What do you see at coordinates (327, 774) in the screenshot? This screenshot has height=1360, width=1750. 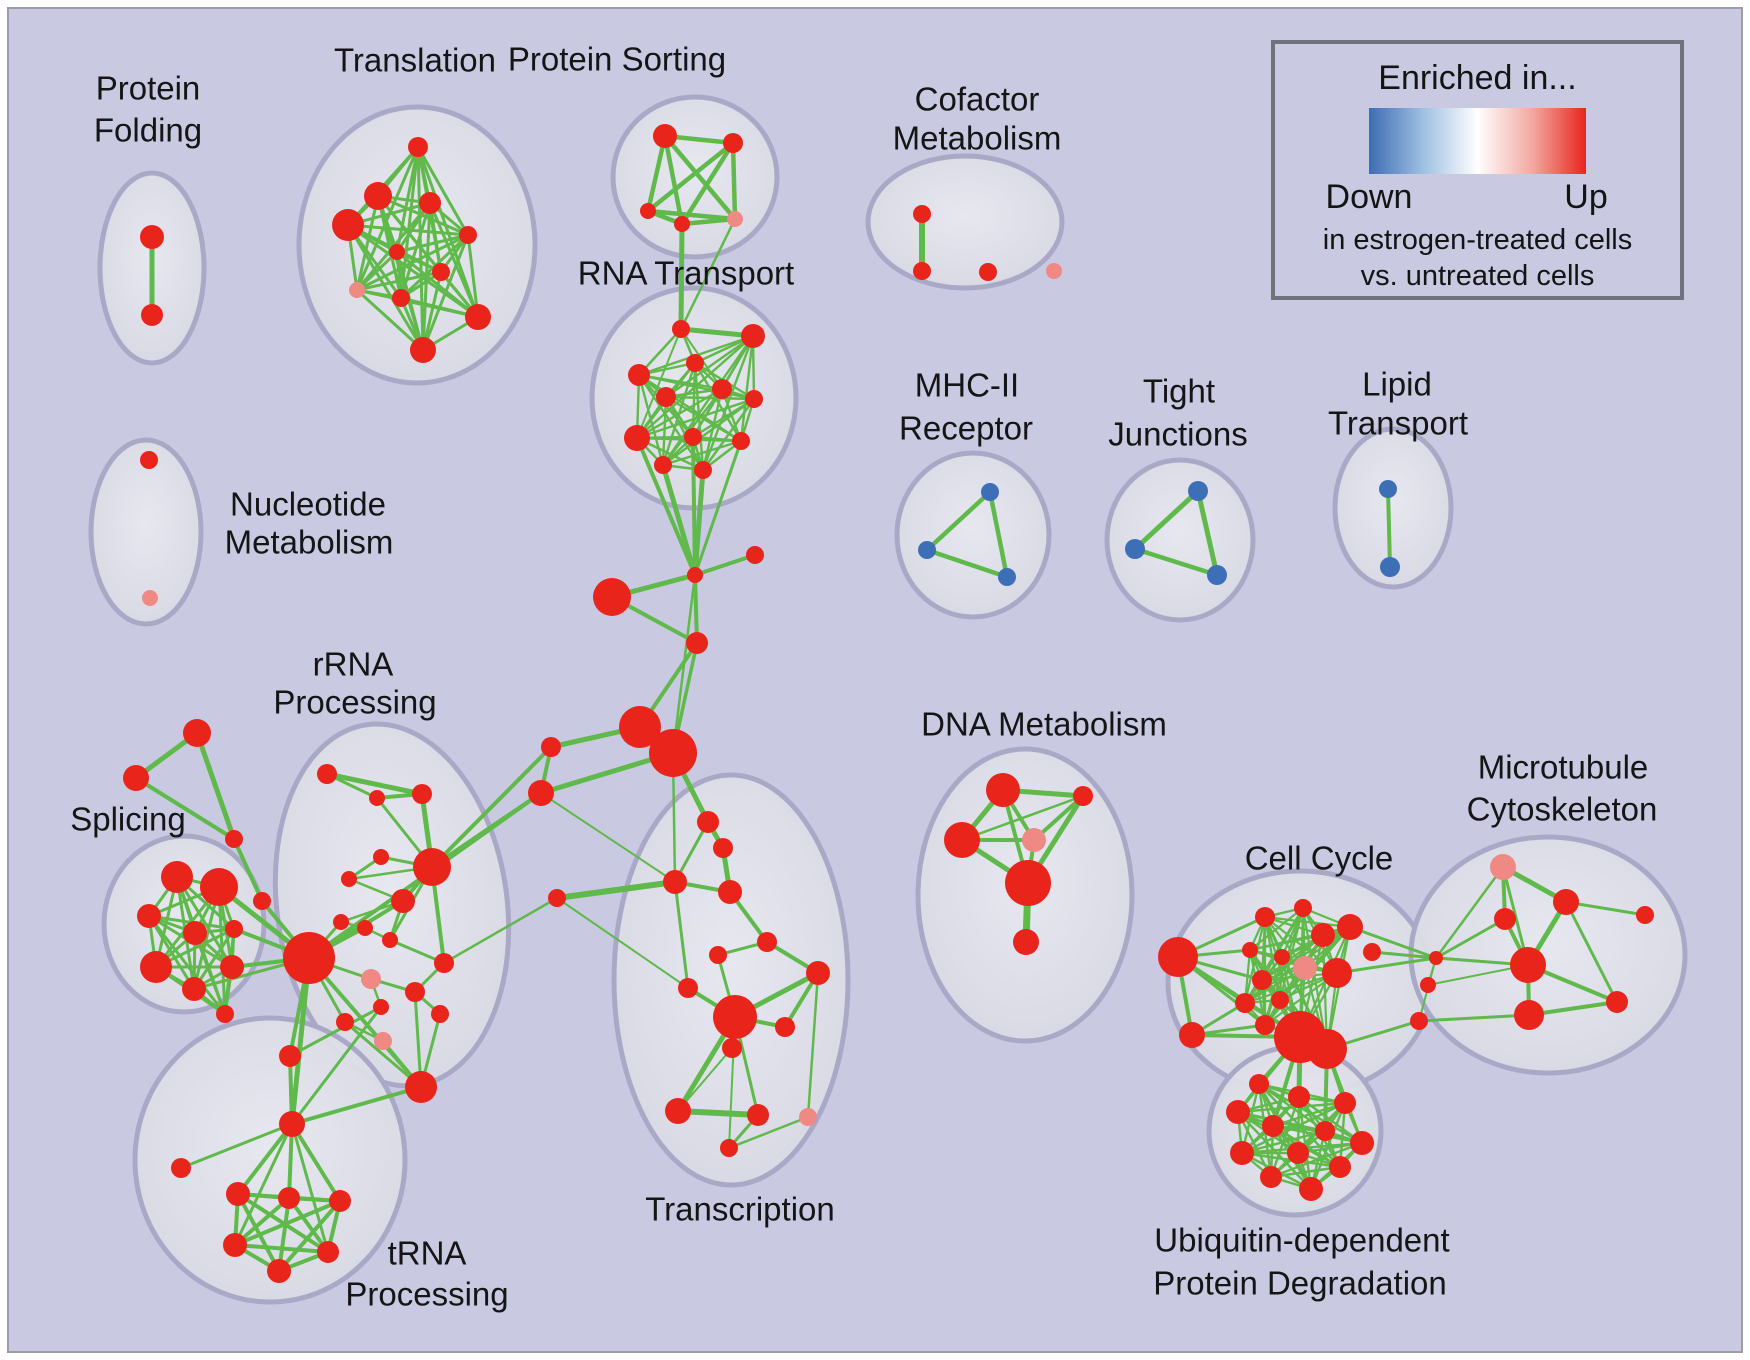 I see `node-rr1` at bounding box center [327, 774].